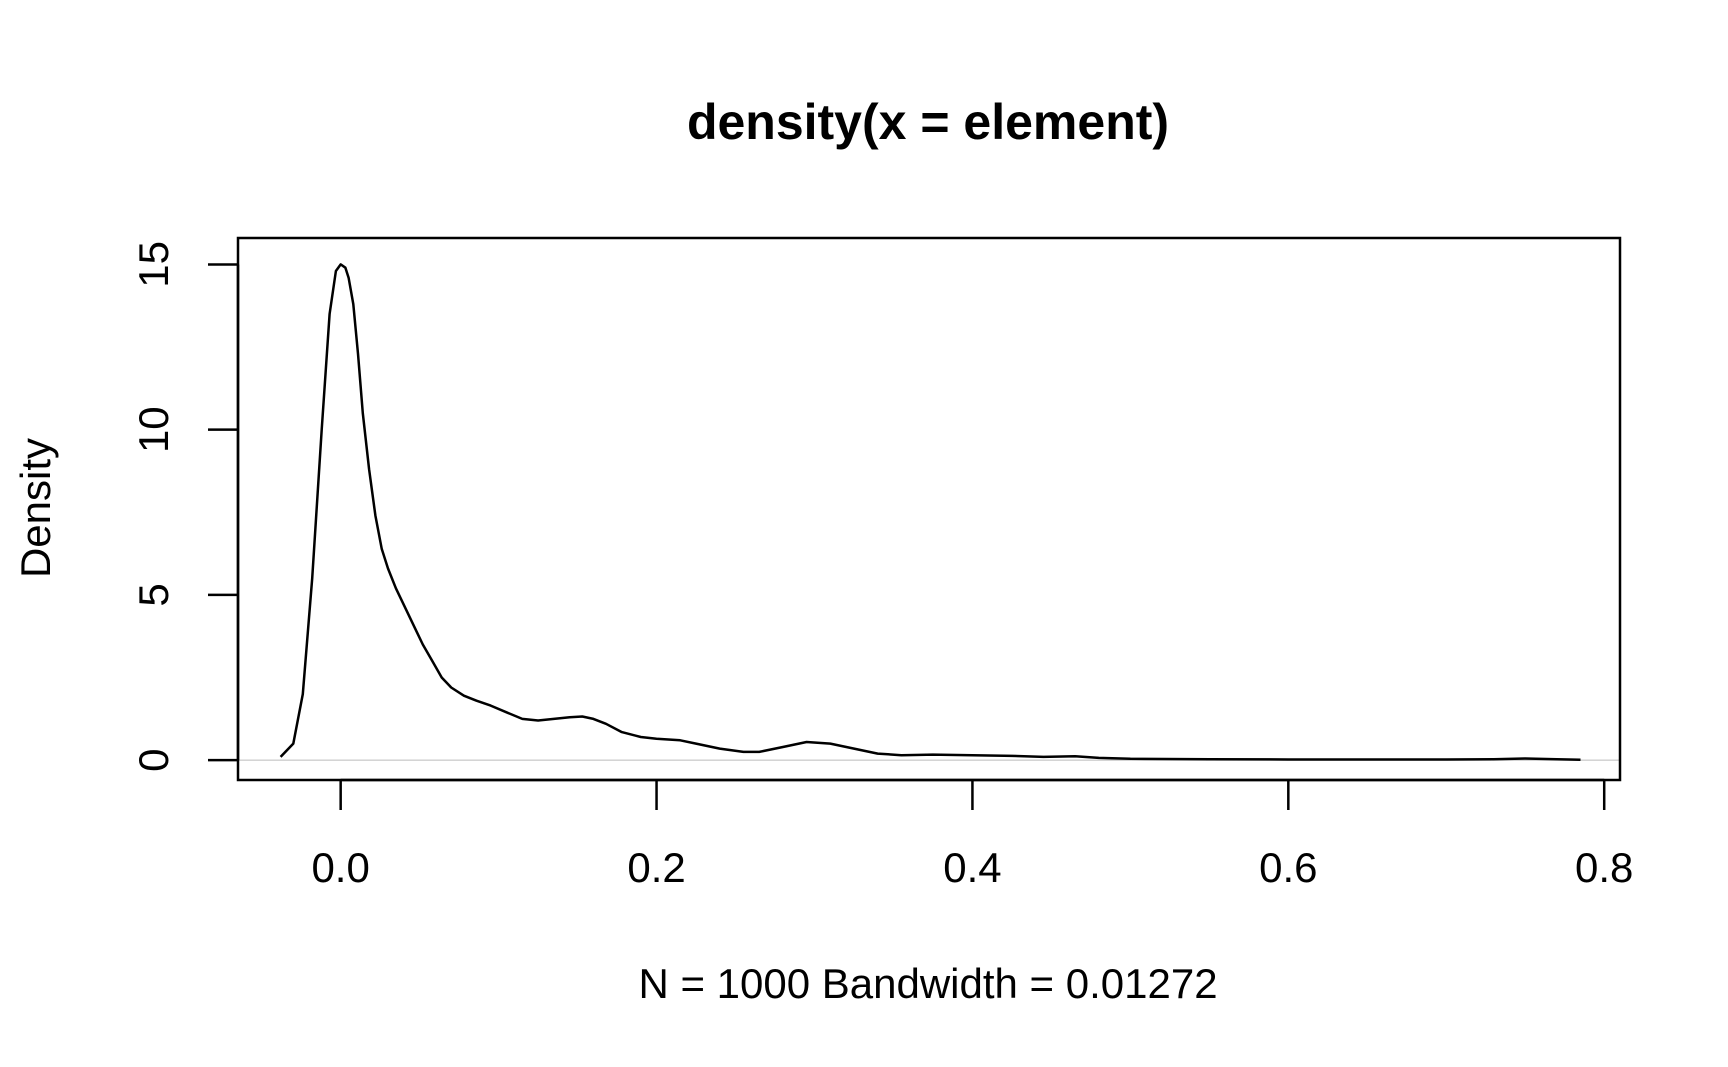  Describe the element at coordinates (656, 867) in the screenshot. I see `x-tick-label: 0.2` at that location.